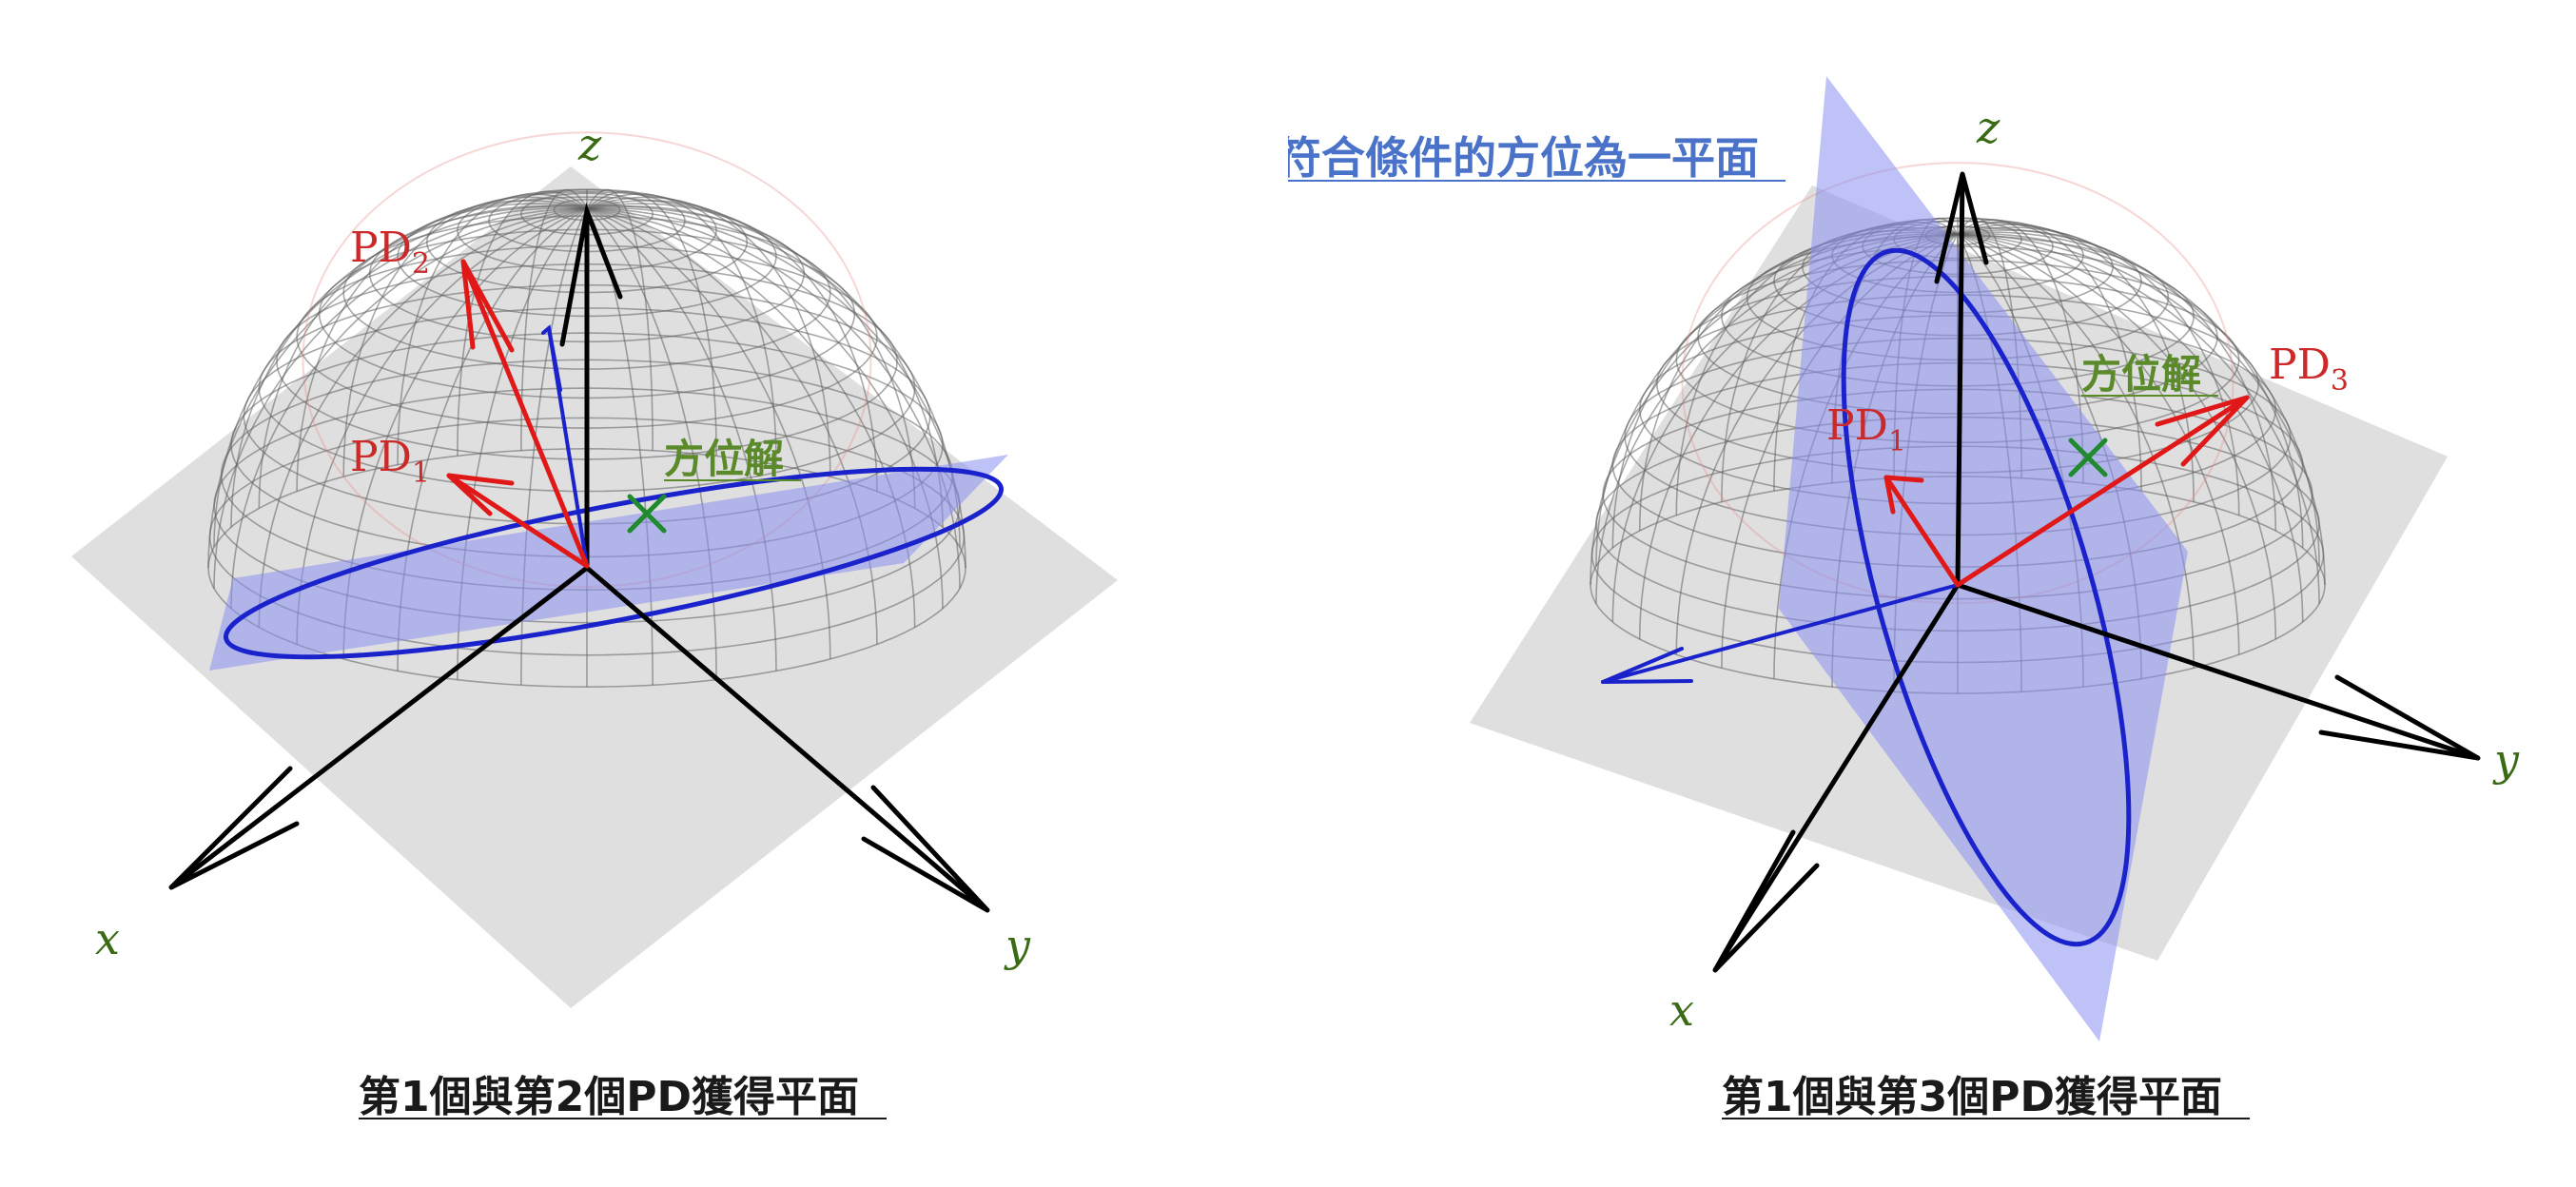  What do you see at coordinates (1519, 158) in the screenshot?
I see `plane-annotation: 符合條件的方位為一平面` at bounding box center [1519, 158].